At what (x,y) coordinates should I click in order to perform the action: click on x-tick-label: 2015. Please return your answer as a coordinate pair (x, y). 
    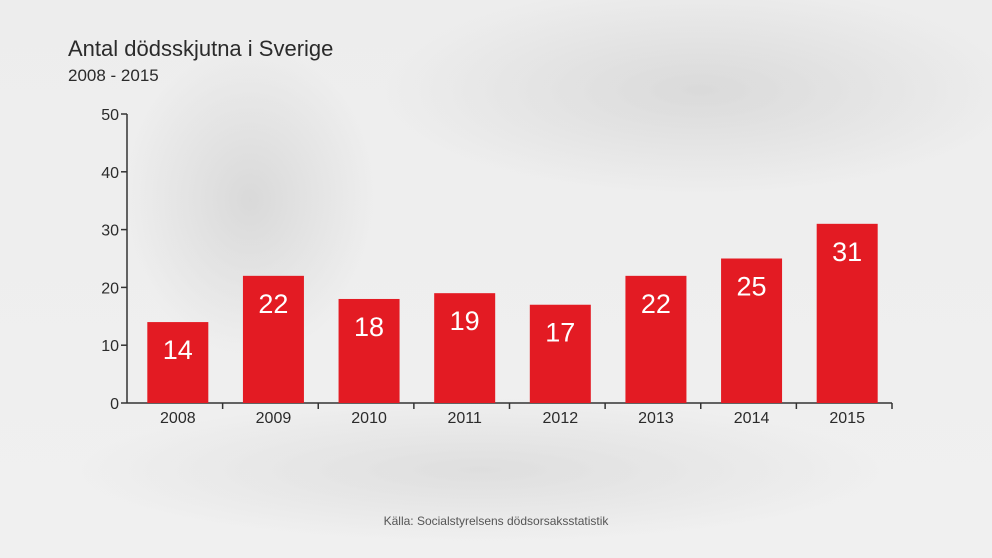
    Looking at the image, I should click on (847, 418).